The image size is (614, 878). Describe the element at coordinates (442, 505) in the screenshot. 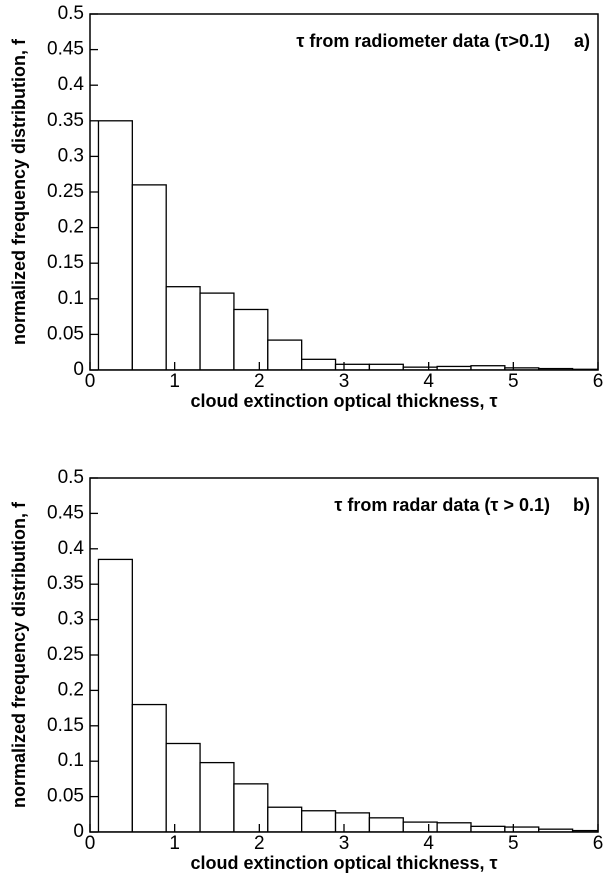

I see `chart-title: τ from radar data (τ > 0.1)` at that location.